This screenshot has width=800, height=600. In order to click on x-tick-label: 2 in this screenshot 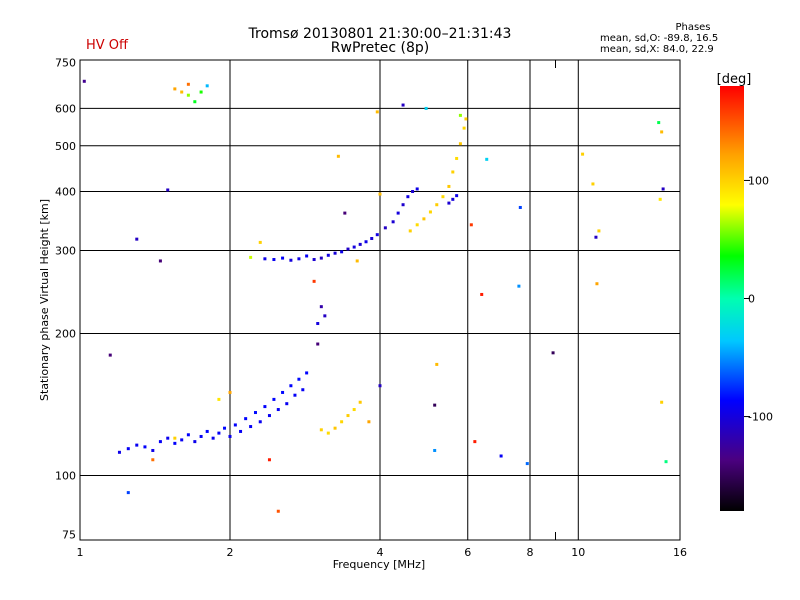, I will do `click(230, 552)`.